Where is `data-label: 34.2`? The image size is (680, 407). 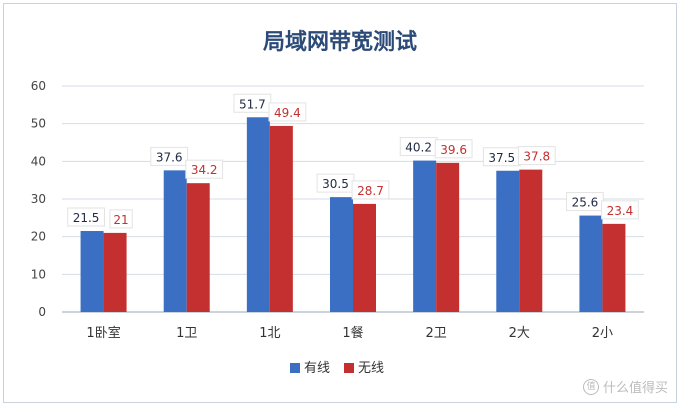
data-label: 34.2 is located at coordinates (204, 170).